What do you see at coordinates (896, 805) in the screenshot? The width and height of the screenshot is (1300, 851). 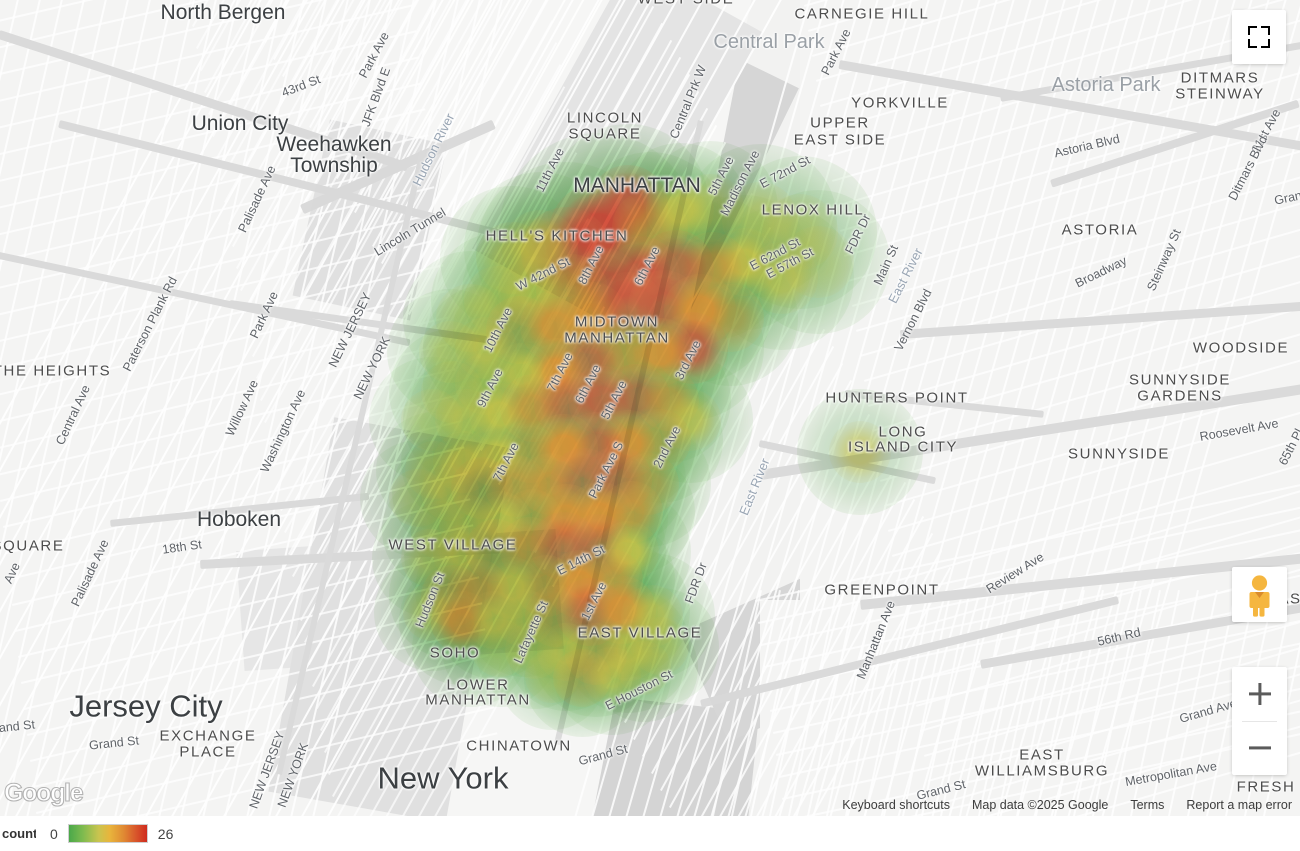 I see `keyboard-shortcuts-link: Keyboard shortcuts` at bounding box center [896, 805].